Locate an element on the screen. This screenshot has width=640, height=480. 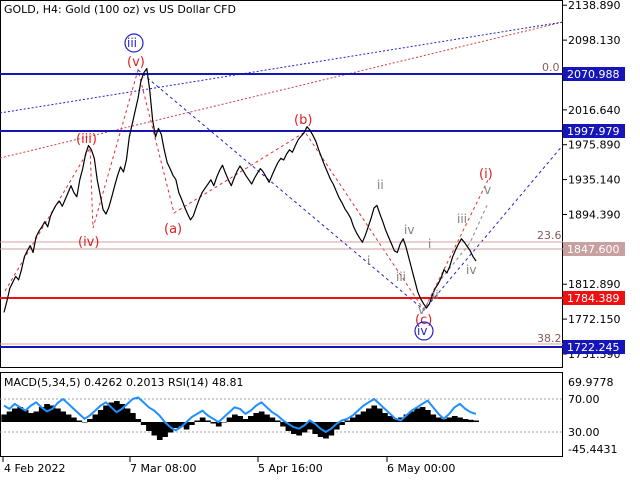
wave-label-gray-i: i is located at coordinates (368, 261).